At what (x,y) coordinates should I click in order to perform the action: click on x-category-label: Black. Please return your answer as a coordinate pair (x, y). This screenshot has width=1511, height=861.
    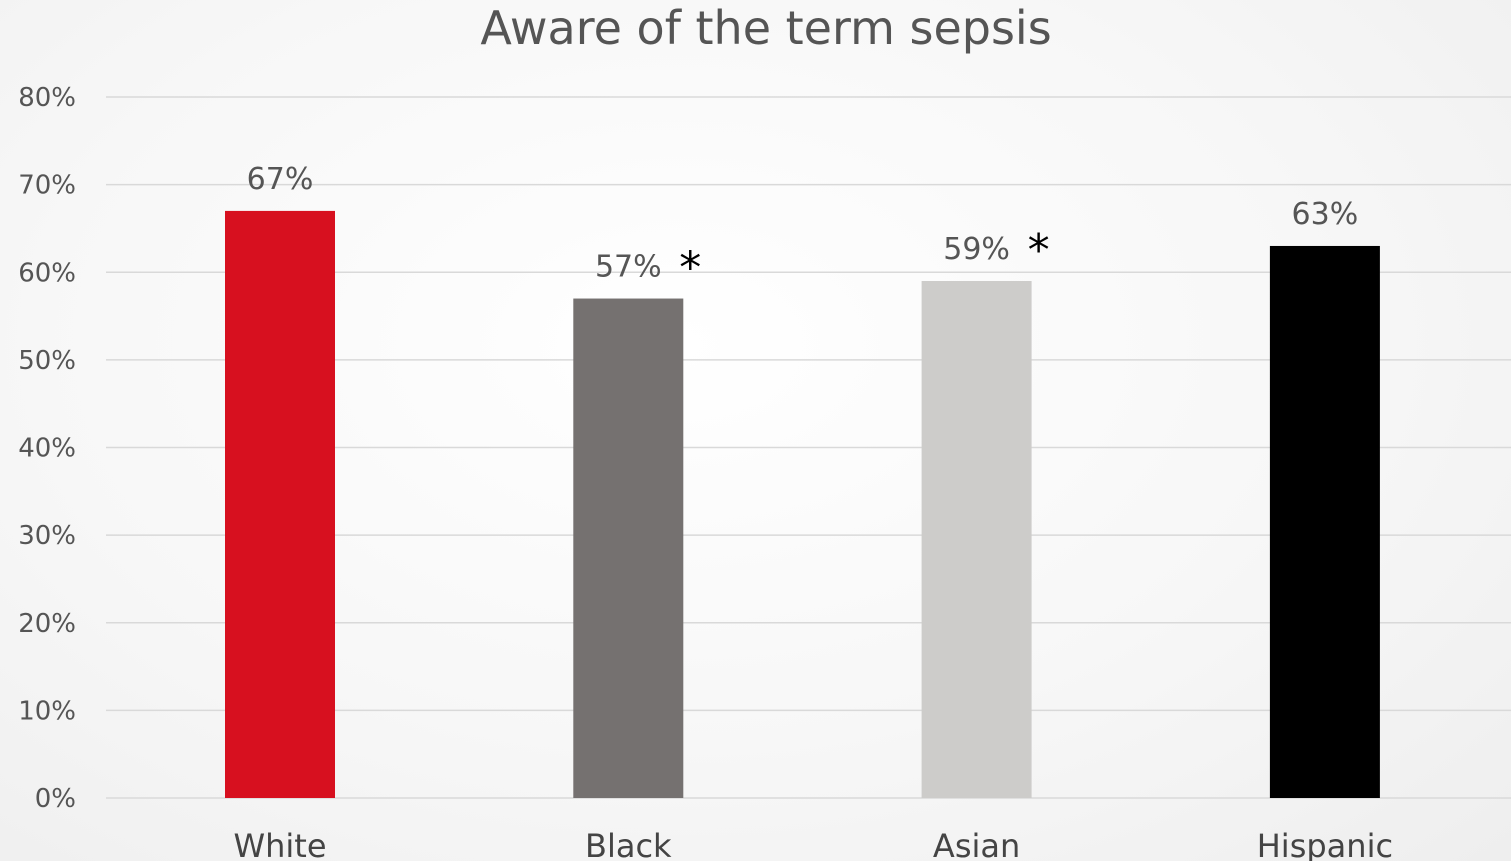
    Looking at the image, I should click on (628, 844).